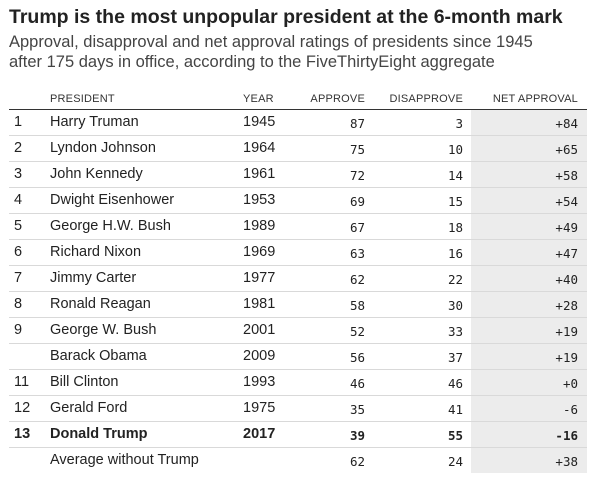 The width and height of the screenshot is (602, 477). I want to click on disapprove-cell: 37, so click(455, 357).